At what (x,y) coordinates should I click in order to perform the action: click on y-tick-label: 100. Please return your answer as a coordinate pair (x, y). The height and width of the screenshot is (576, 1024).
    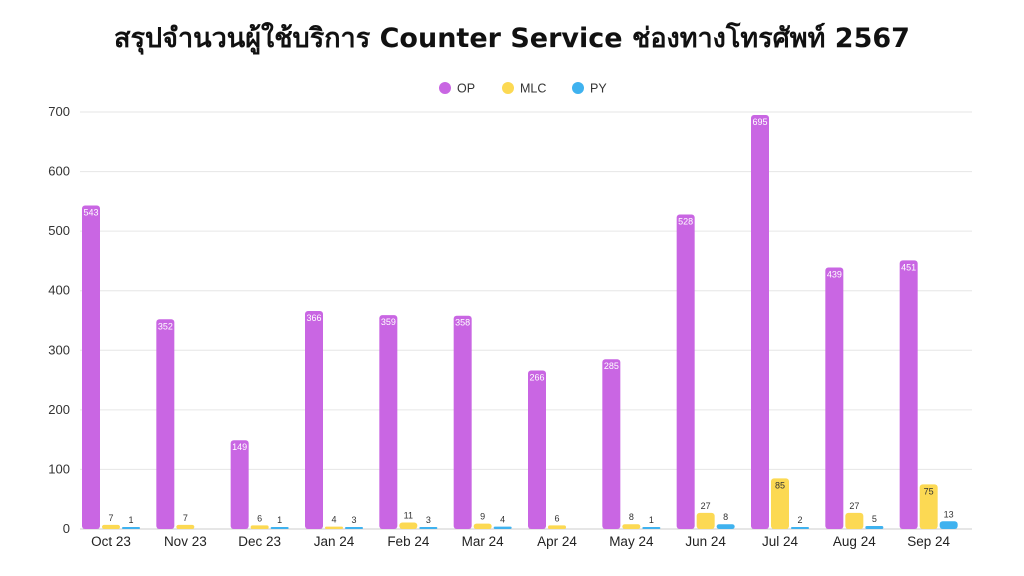
    Looking at the image, I should click on (59, 468).